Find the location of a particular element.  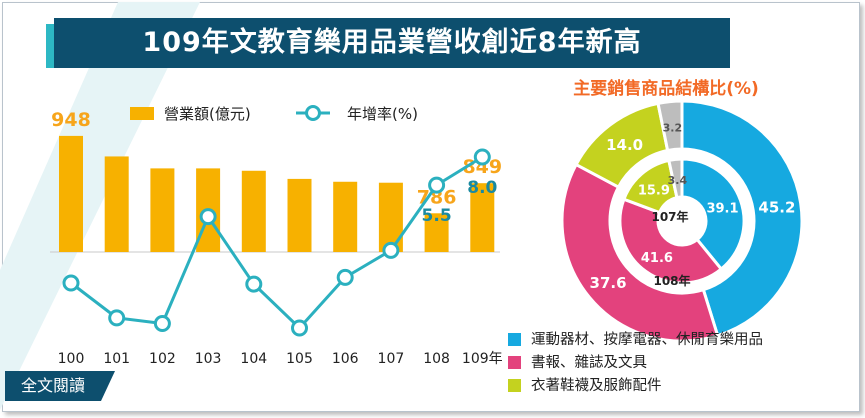

x-tick-label-1: 101 is located at coordinates (116, 359).